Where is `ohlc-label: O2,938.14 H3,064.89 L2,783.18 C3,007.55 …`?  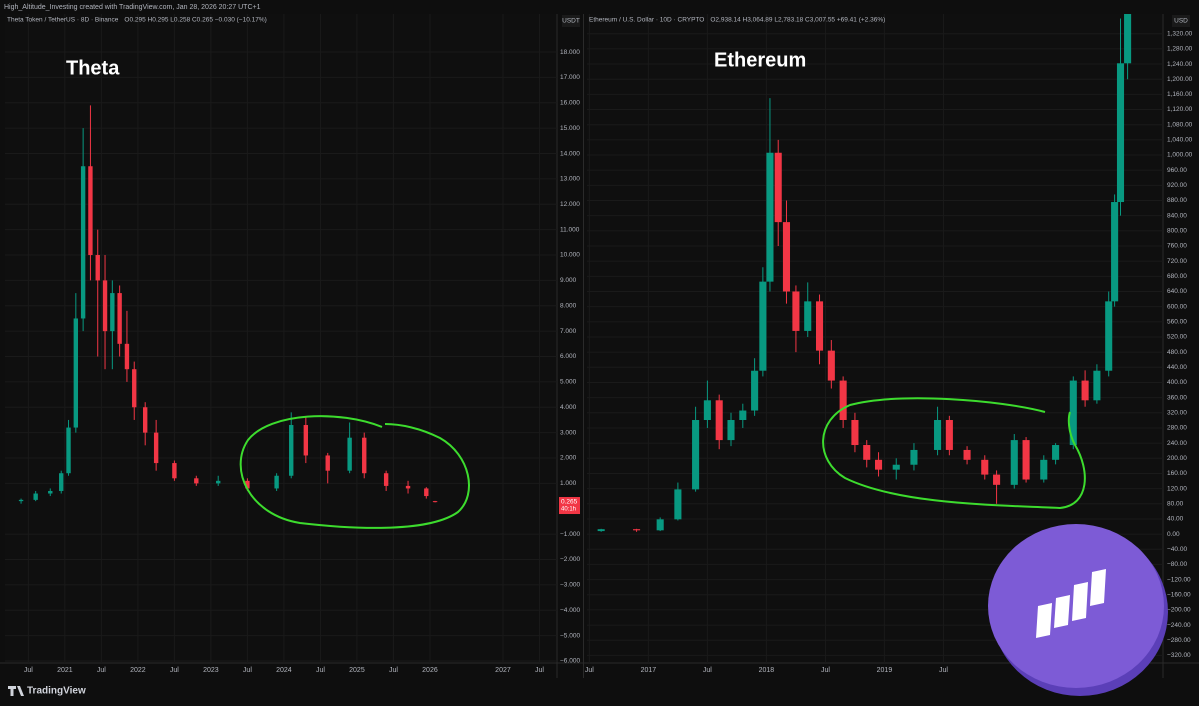 ohlc-label: O2,938.14 H3,064.89 L2,783.18 C3,007.55 … is located at coordinates (797, 20).